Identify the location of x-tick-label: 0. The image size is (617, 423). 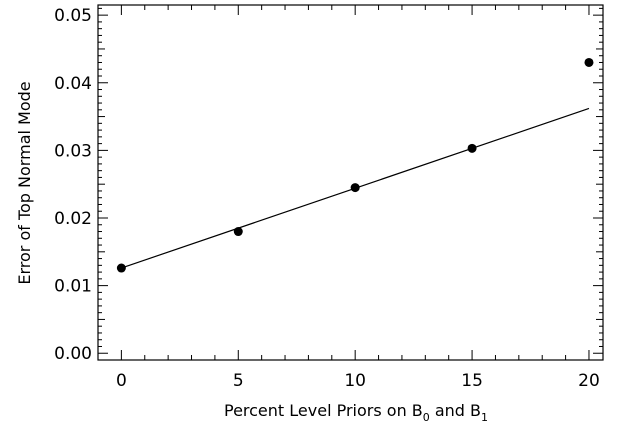
(121, 381).